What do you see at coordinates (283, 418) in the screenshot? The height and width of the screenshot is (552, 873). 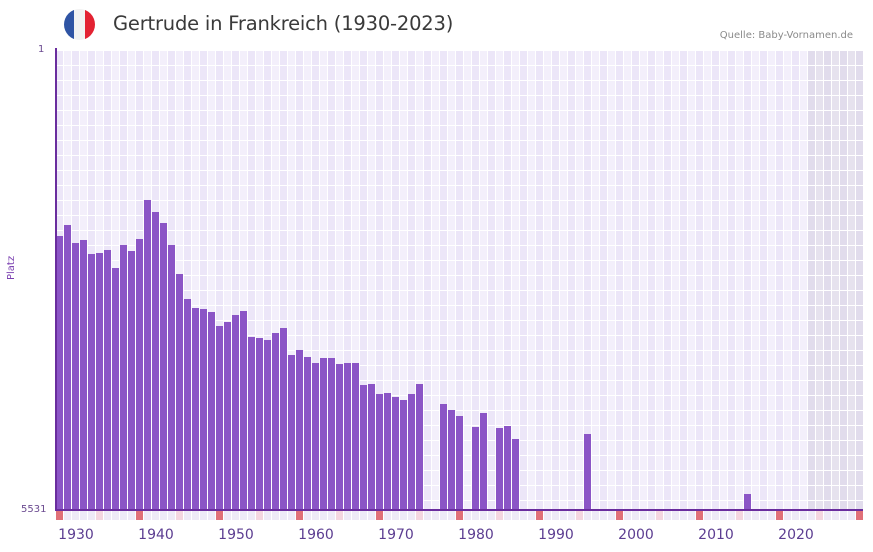 I see `bar-1956` at bounding box center [283, 418].